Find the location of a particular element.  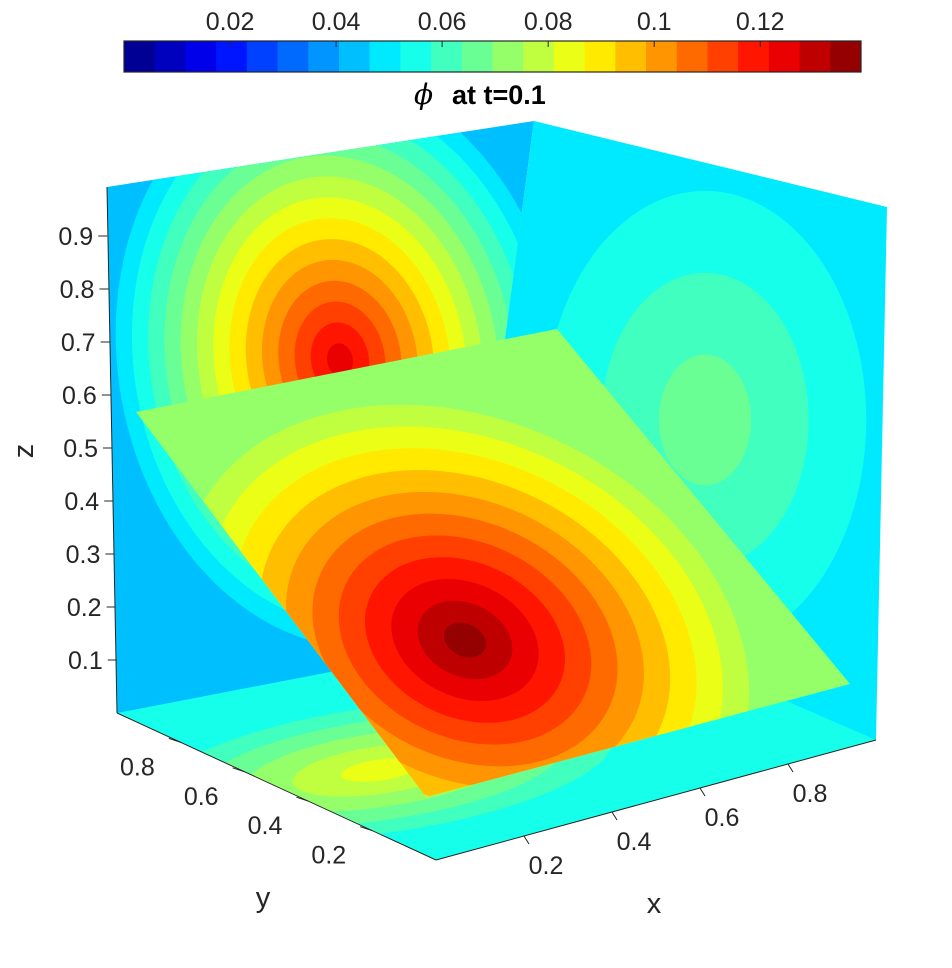

x-axis-tick-label: 0.8 is located at coordinates (810, 794).